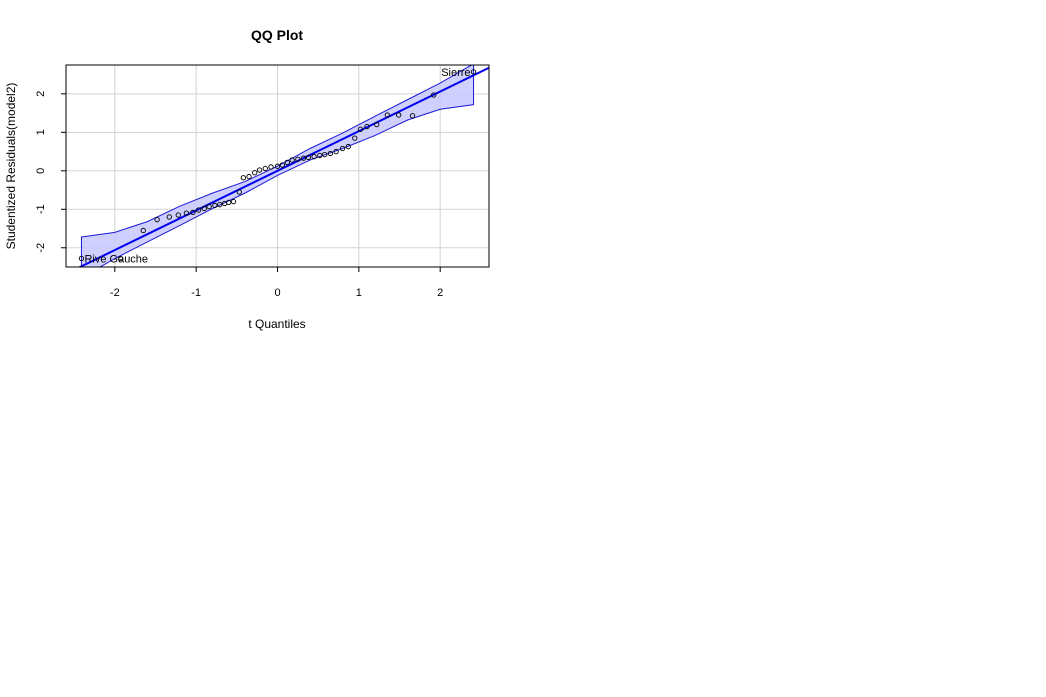 The height and width of the screenshot is (697, 1046). Describe the element at coordinates (277, 35) in the screenshot. I see `chart-title: QQ Plot` at that location.